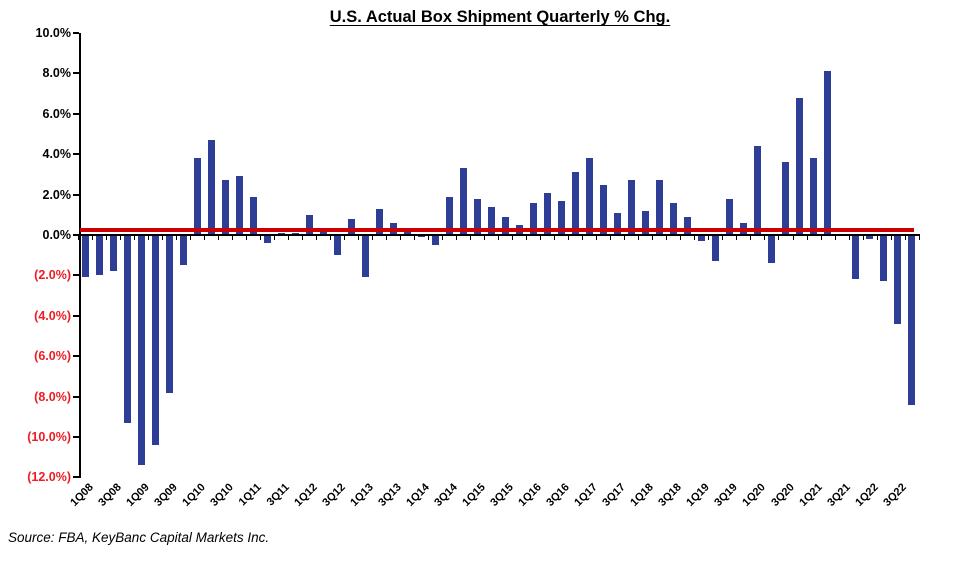 The width and height of the screenshot is (971, 569). Describe the element at coordinates (49, 437) in the screenshot. I see `y-axis-tick-label: (10.0%)` at that location.